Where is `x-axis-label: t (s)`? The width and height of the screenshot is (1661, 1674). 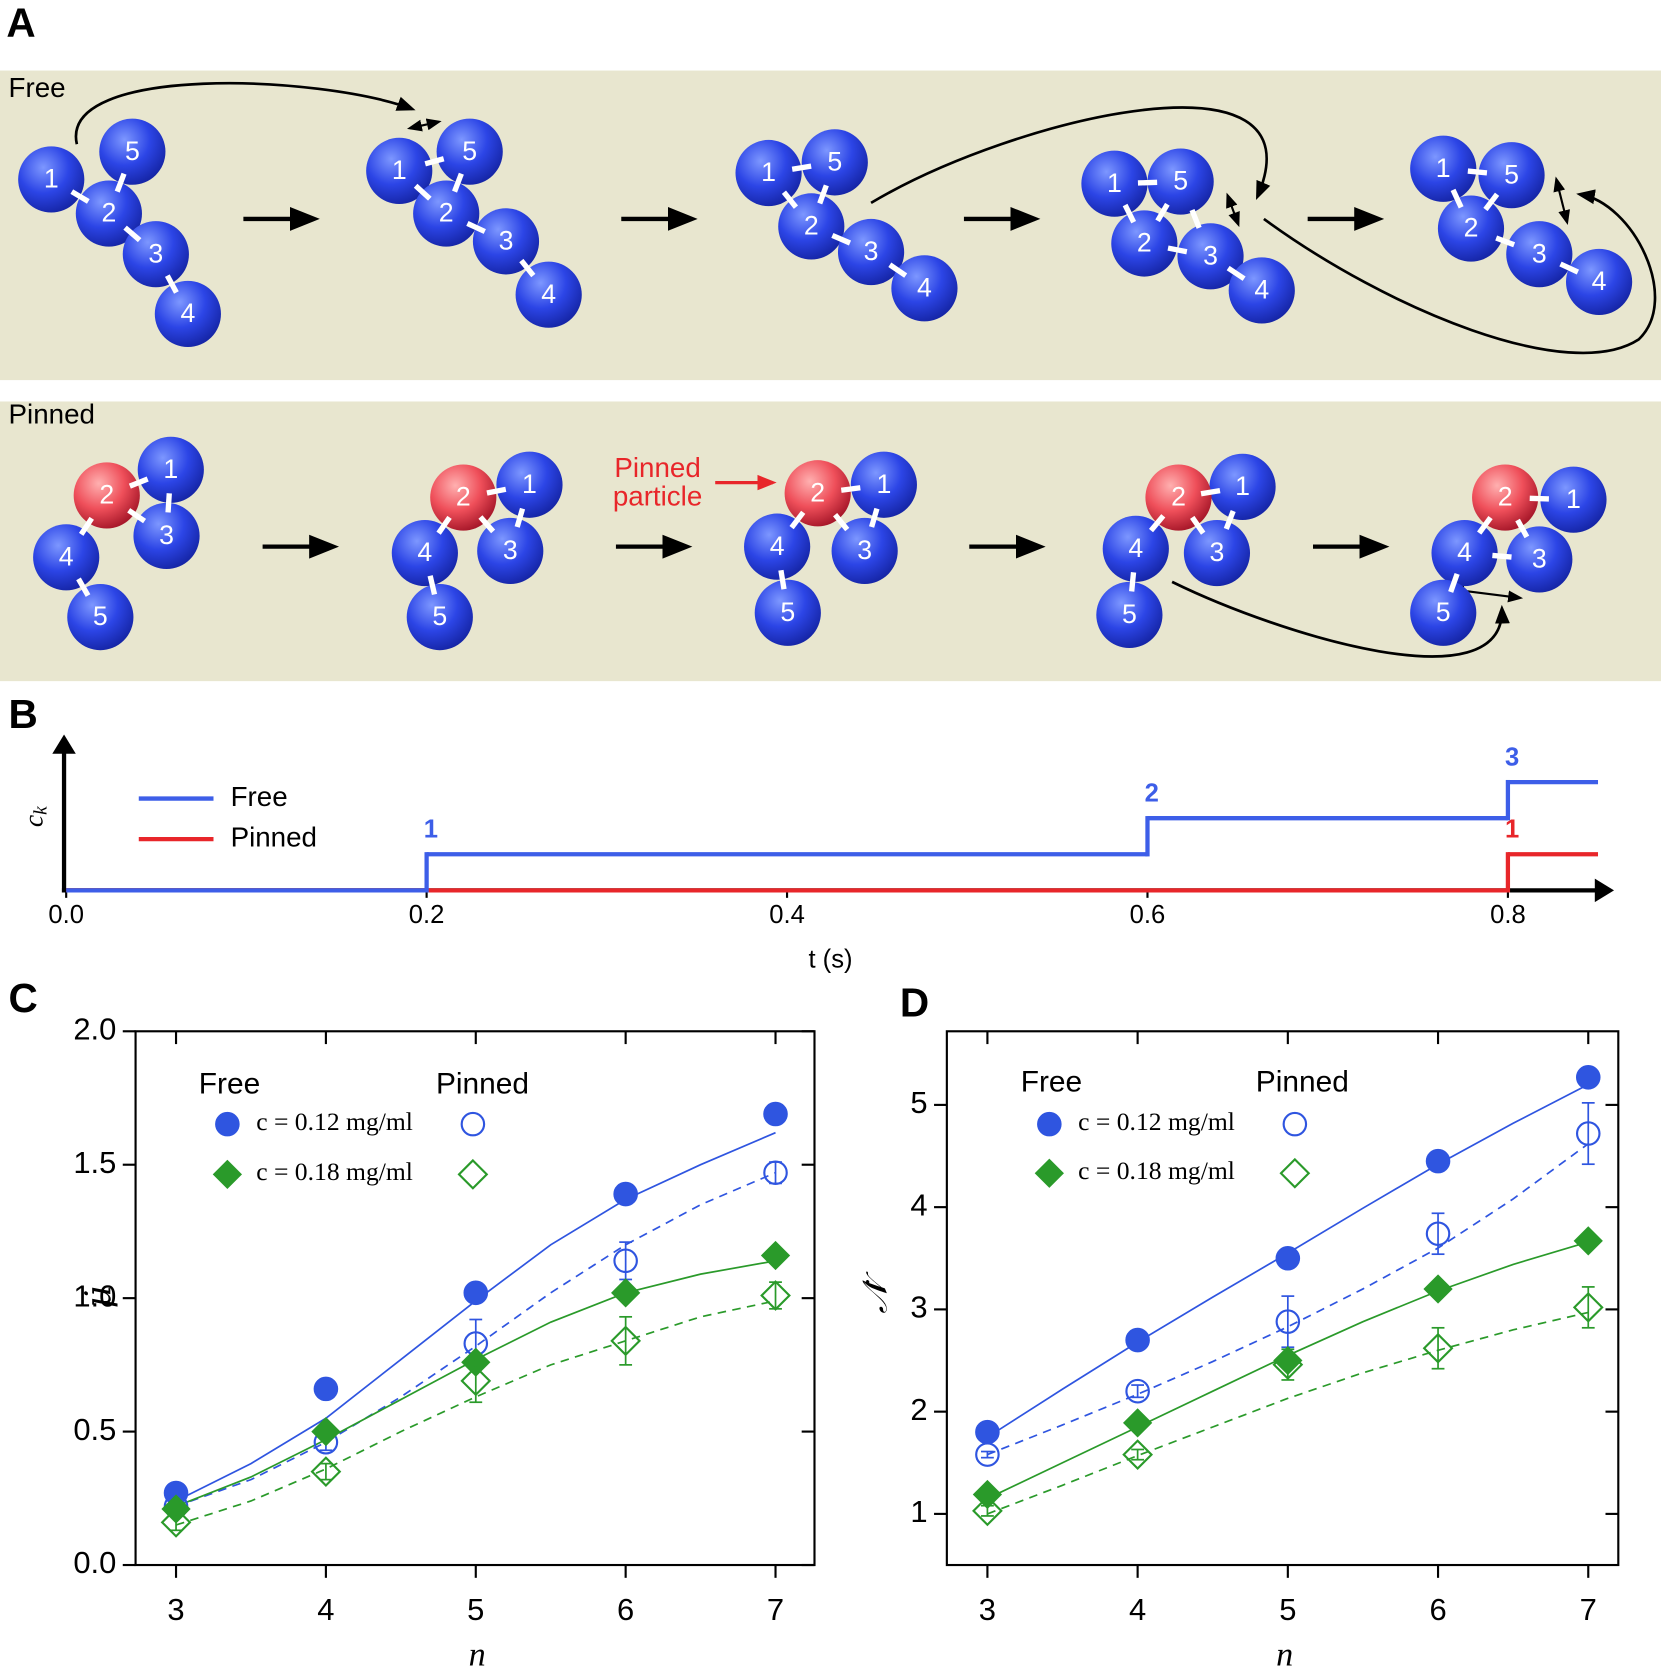
x-axis-label: t (s) is located at coordinates (830, 960).